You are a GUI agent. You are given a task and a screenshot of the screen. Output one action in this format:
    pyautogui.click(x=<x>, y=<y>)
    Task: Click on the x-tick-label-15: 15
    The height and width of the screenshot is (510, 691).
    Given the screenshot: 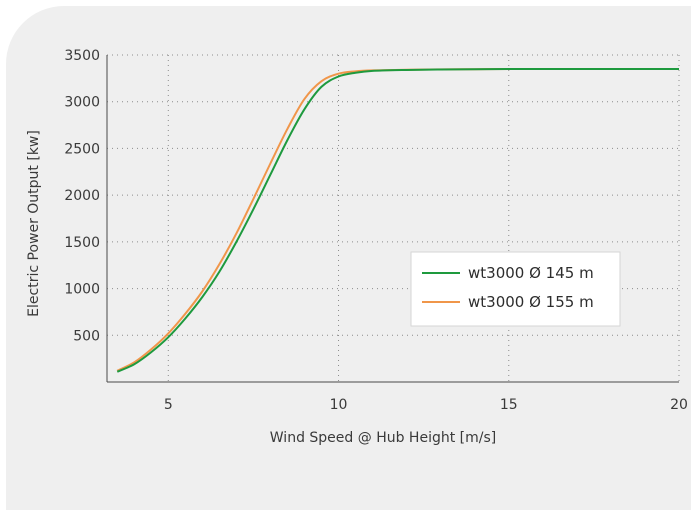 What is the action you would take?
    pyautogui.click(x=509, y=405)
    